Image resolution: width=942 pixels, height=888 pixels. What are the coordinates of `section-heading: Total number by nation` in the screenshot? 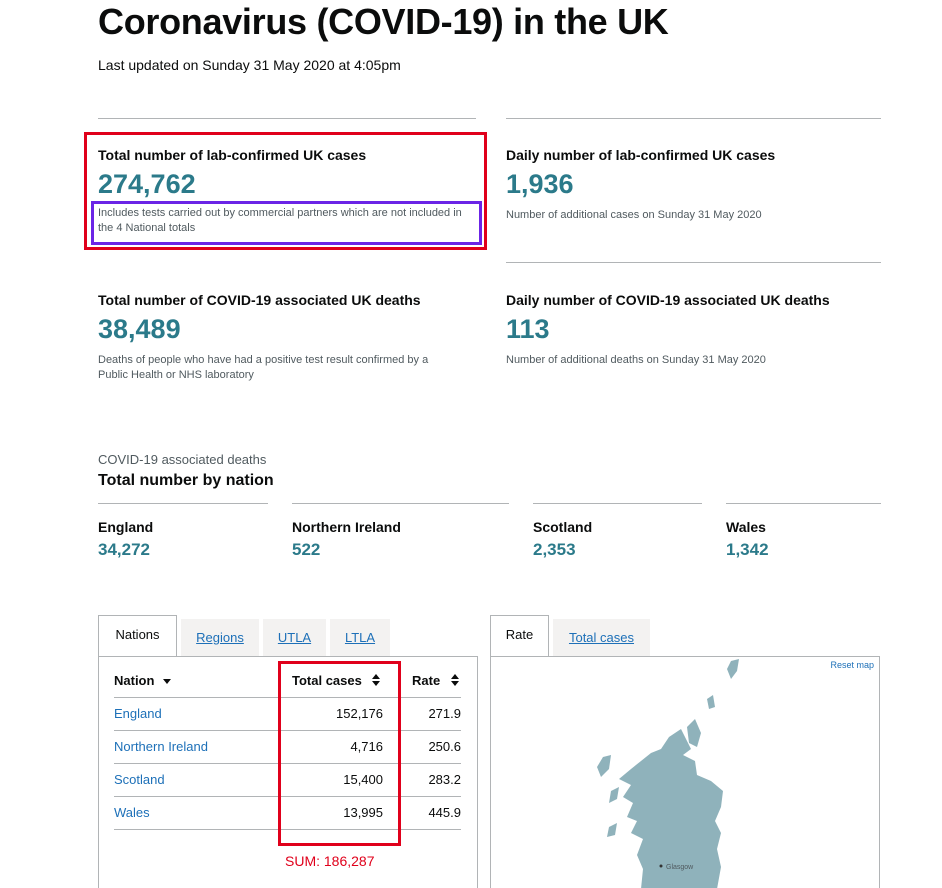 It's located at (186, 480).